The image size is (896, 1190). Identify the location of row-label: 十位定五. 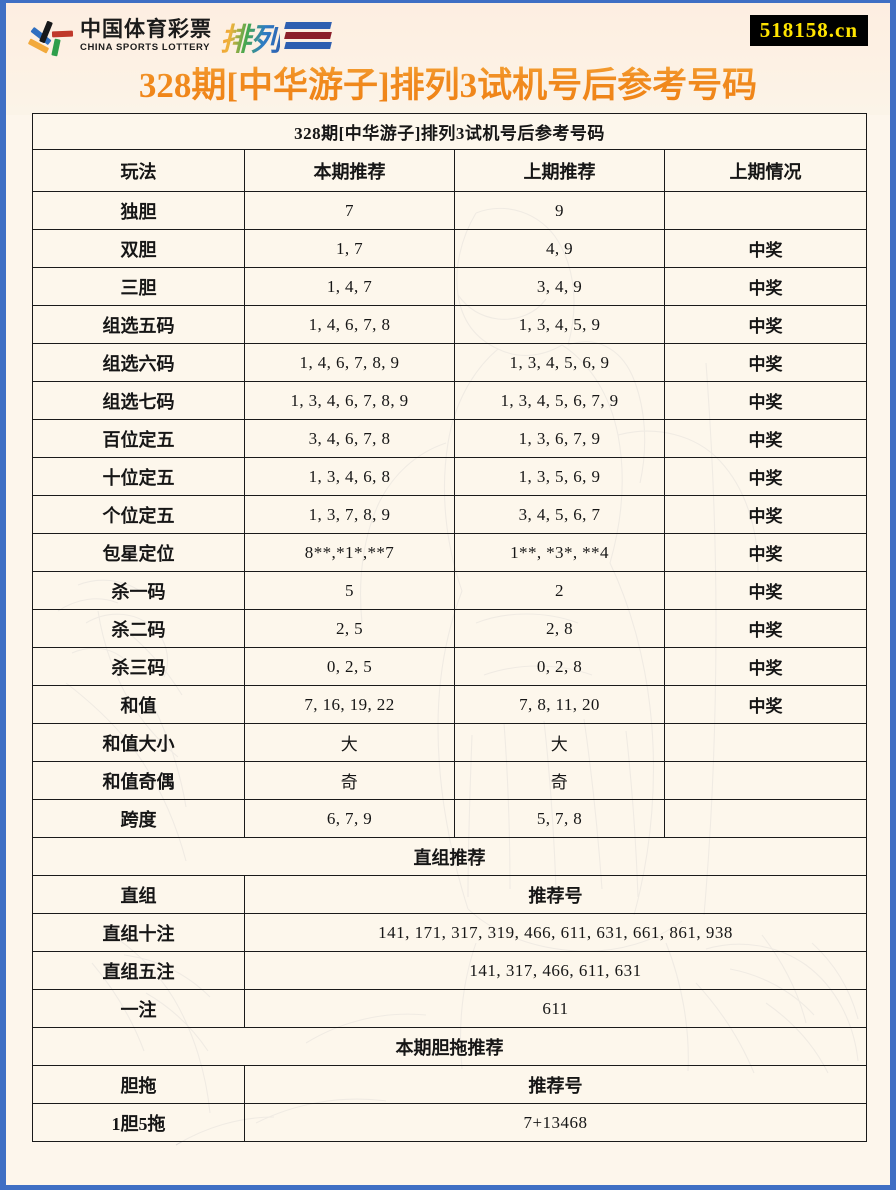
(138, 476).